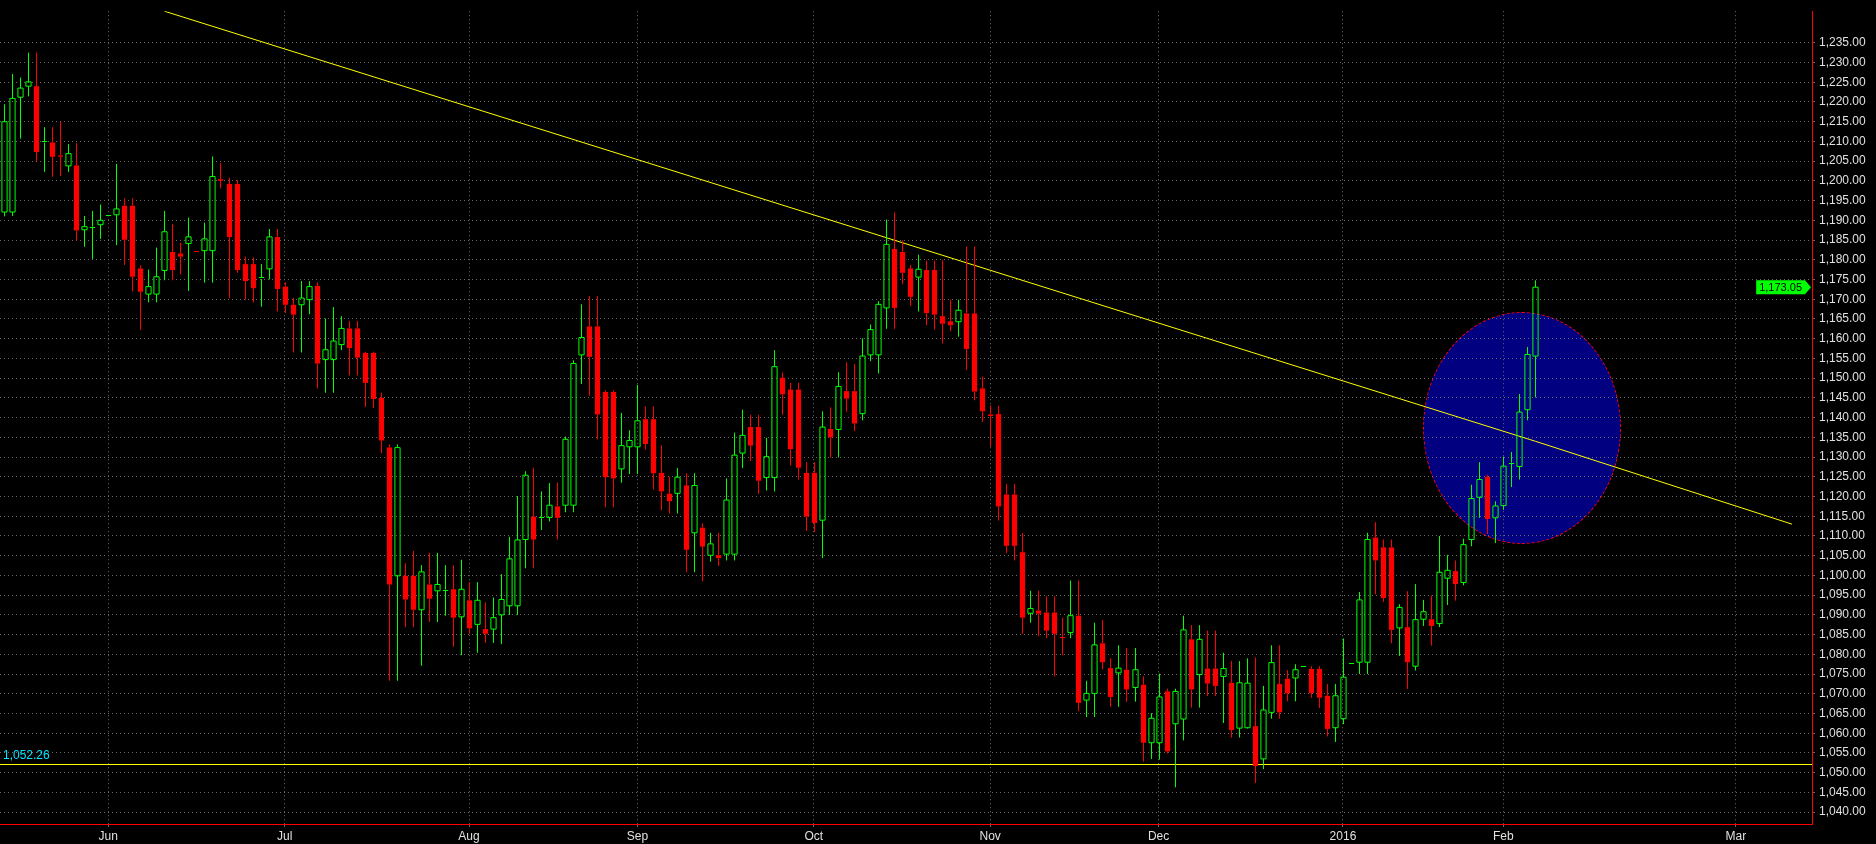 The image size is (1876, 844). What do you see at coordinates (469, 835) in the screenshot?
I see `x-tick-label: Aug` at bounding box center [469, 835].